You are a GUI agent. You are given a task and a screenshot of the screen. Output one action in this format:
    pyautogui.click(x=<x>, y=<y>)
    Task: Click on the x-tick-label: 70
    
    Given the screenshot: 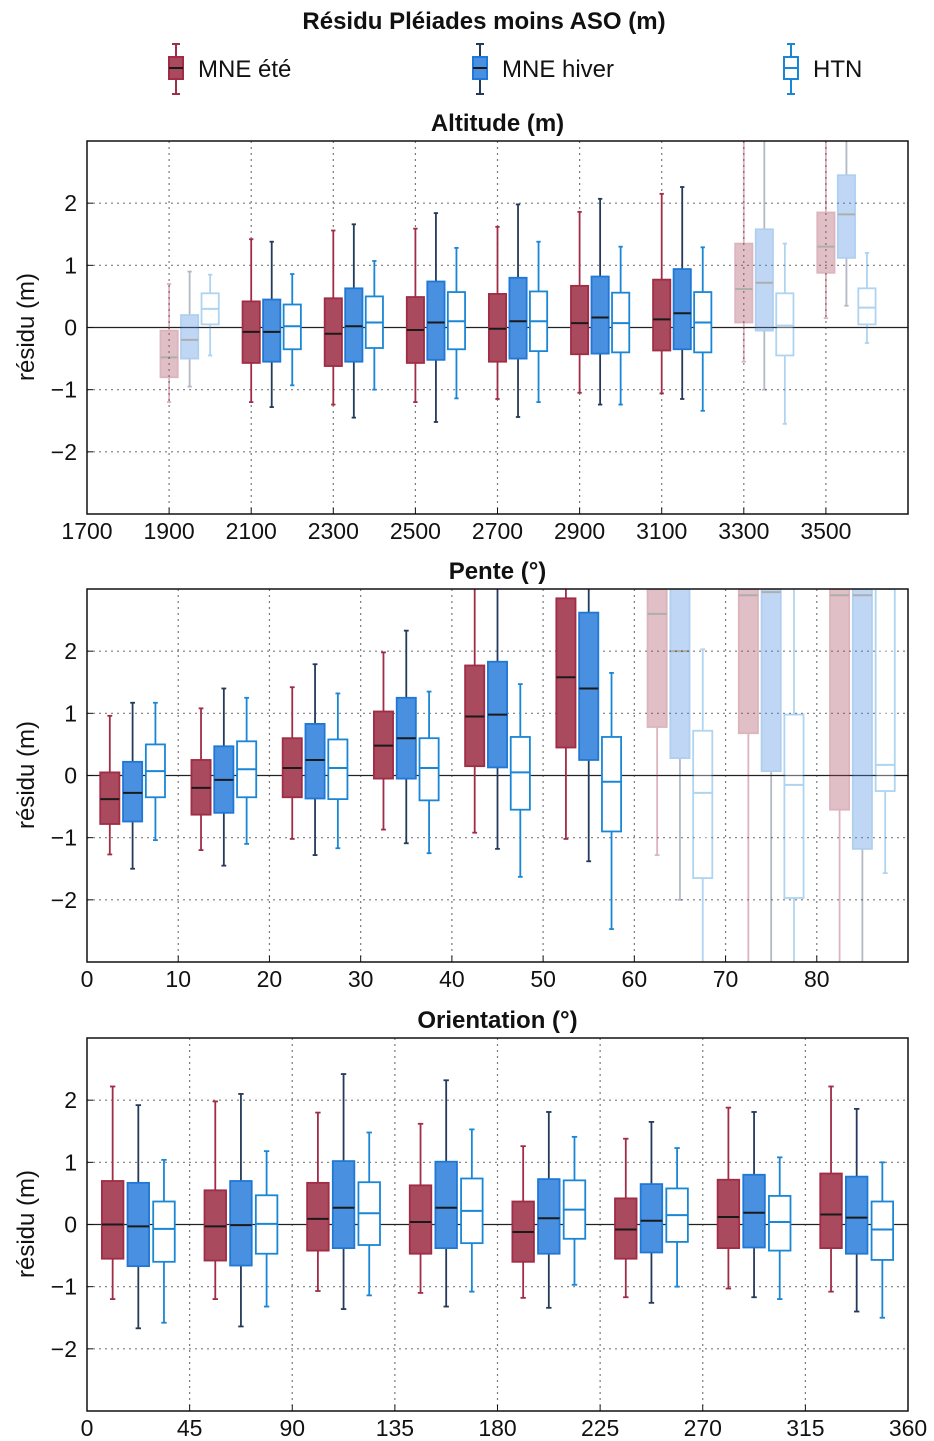 What is the action you would take?
    pyautogui.click(x=726, y=979)
    